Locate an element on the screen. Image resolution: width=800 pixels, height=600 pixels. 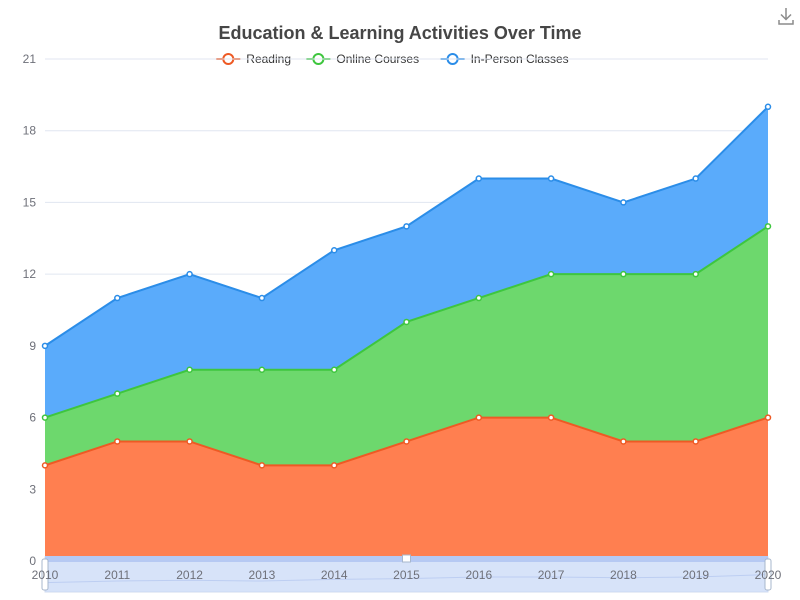
x-tick-label: 2020 is located at coordinates (768, 575).